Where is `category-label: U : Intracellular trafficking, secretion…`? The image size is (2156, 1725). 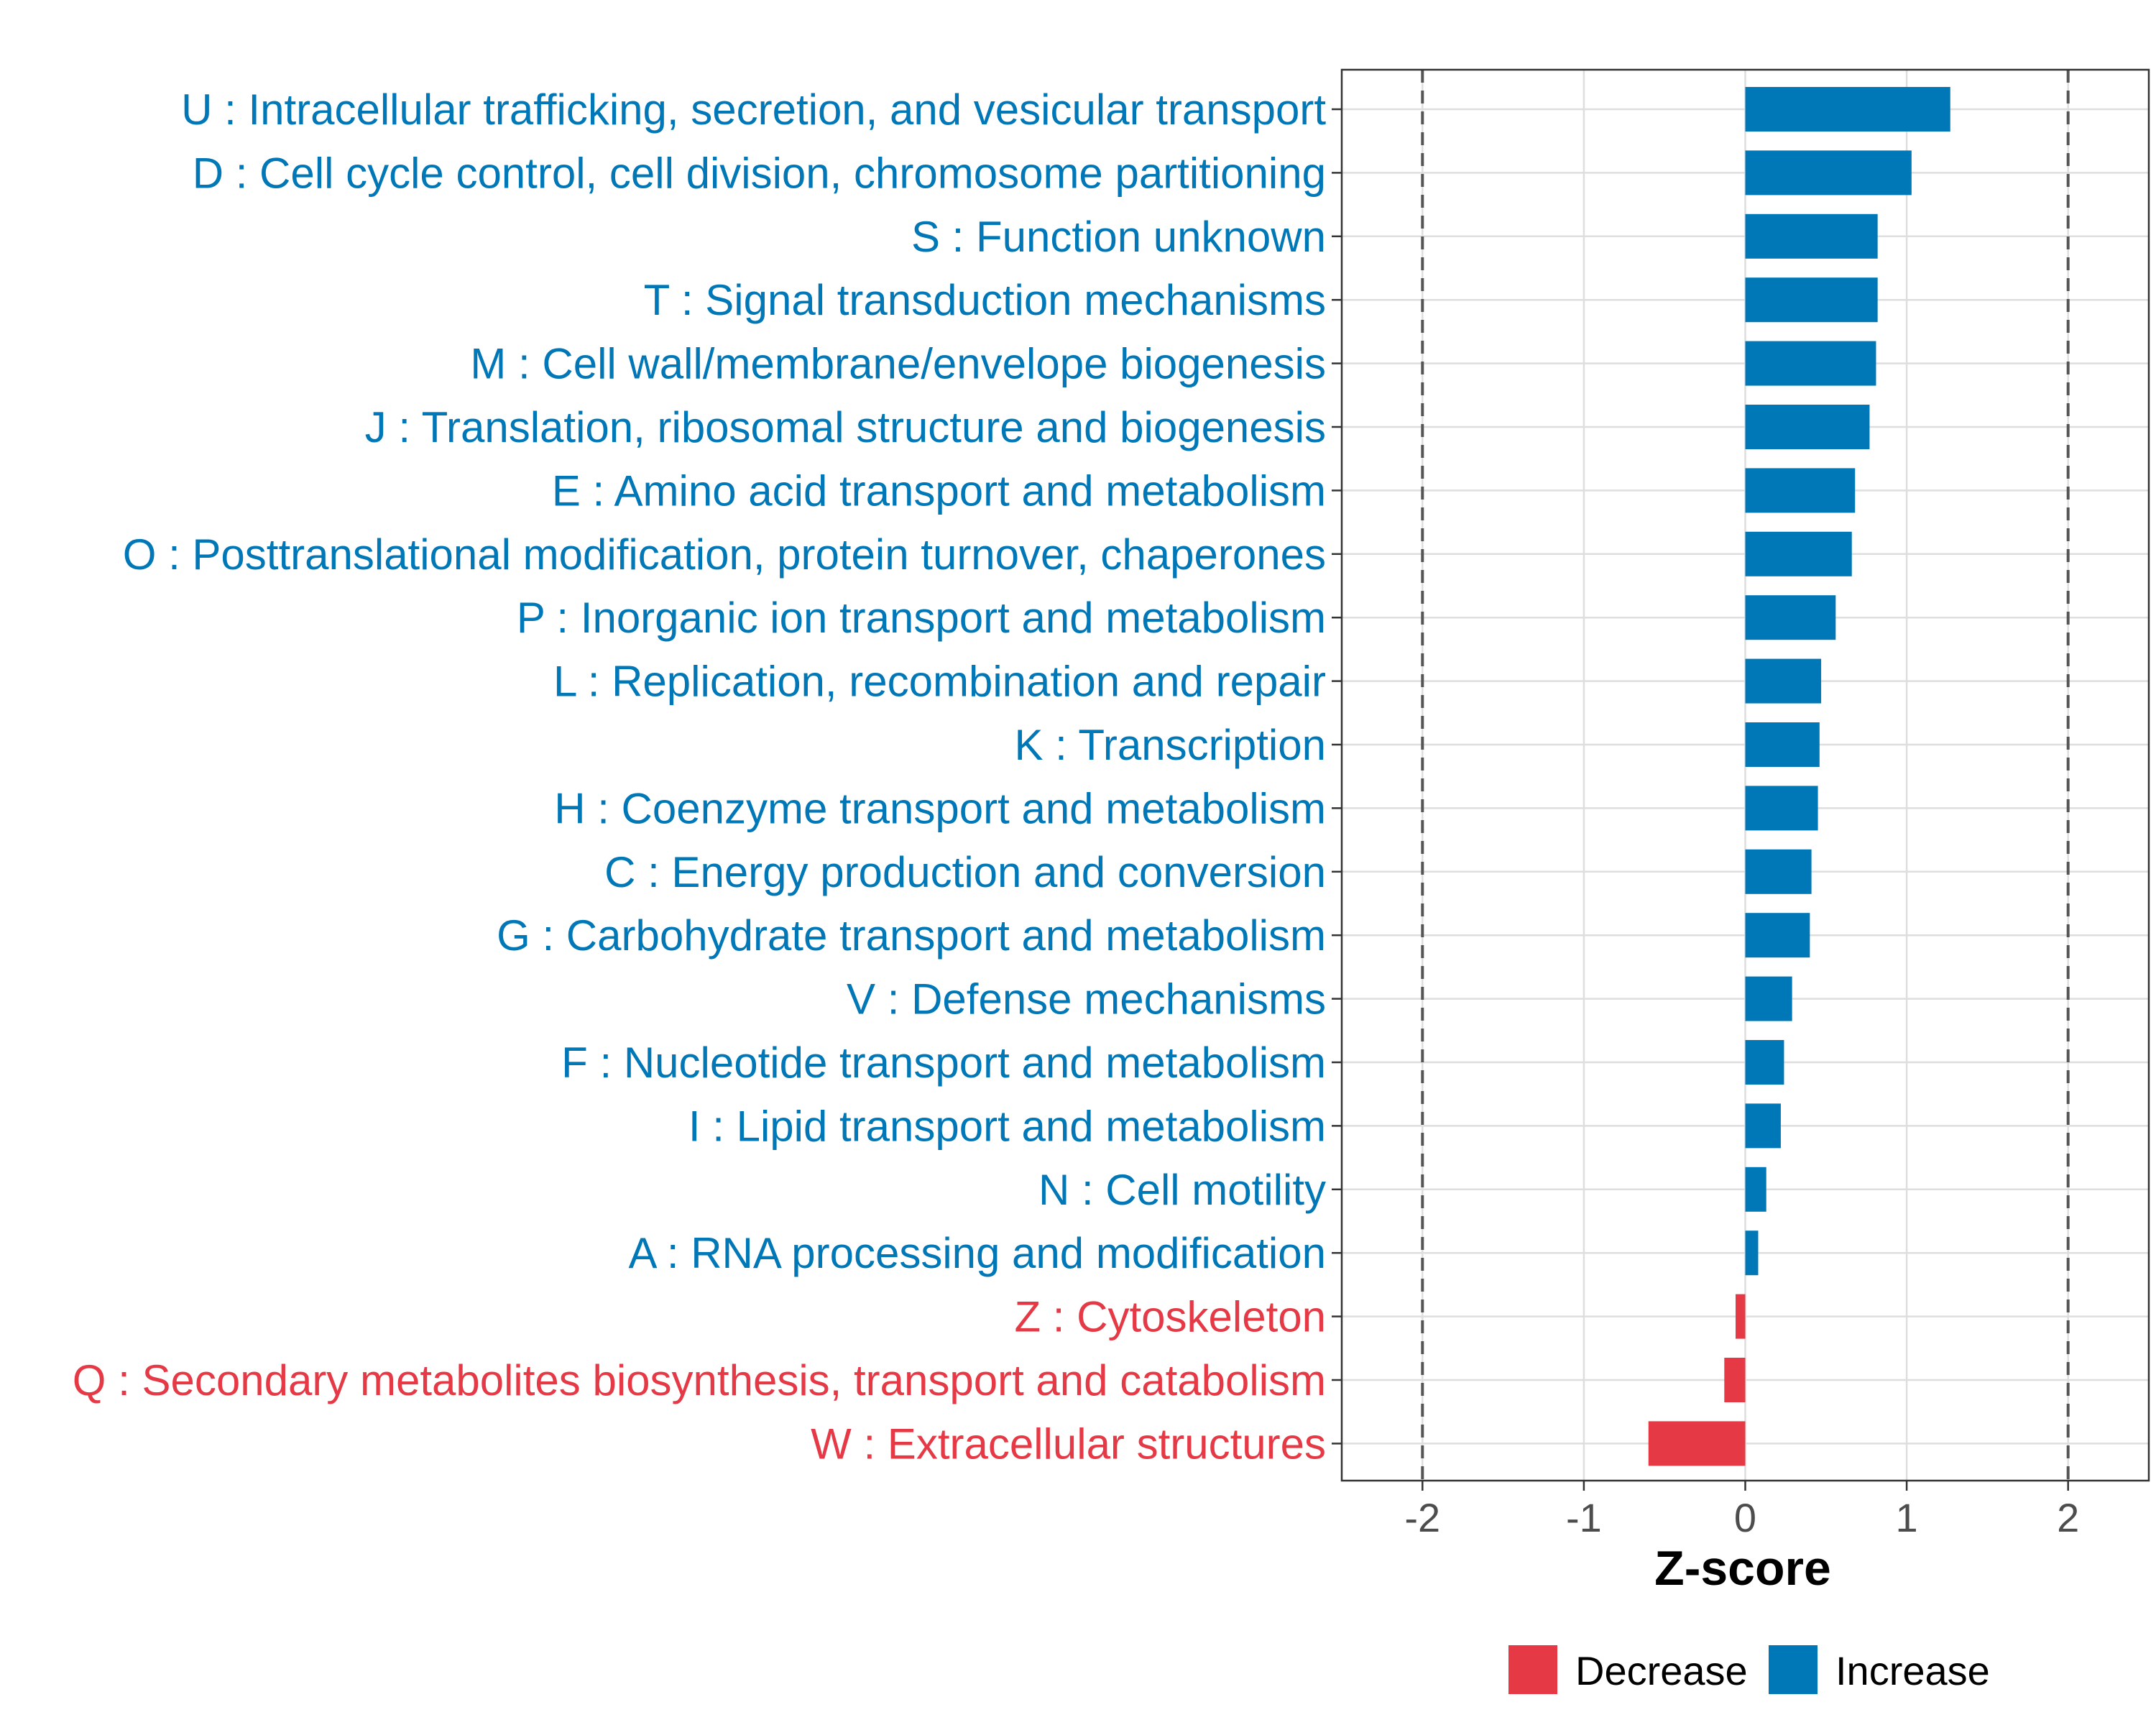 category-label: U : Intracellular trafficking, secretion… is located at coordinates (754, 110).